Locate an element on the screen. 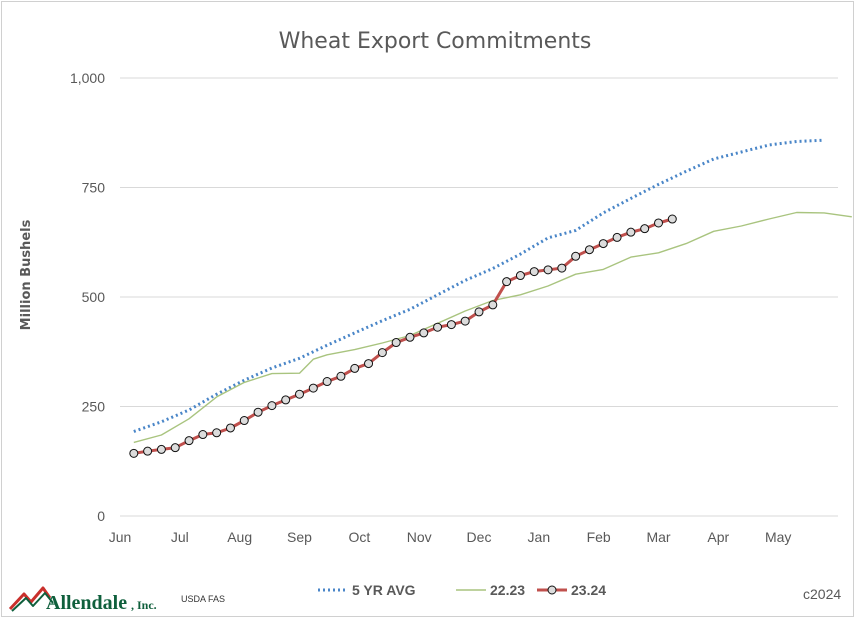  logo-mark-icon is located at coordinates (30, 598).